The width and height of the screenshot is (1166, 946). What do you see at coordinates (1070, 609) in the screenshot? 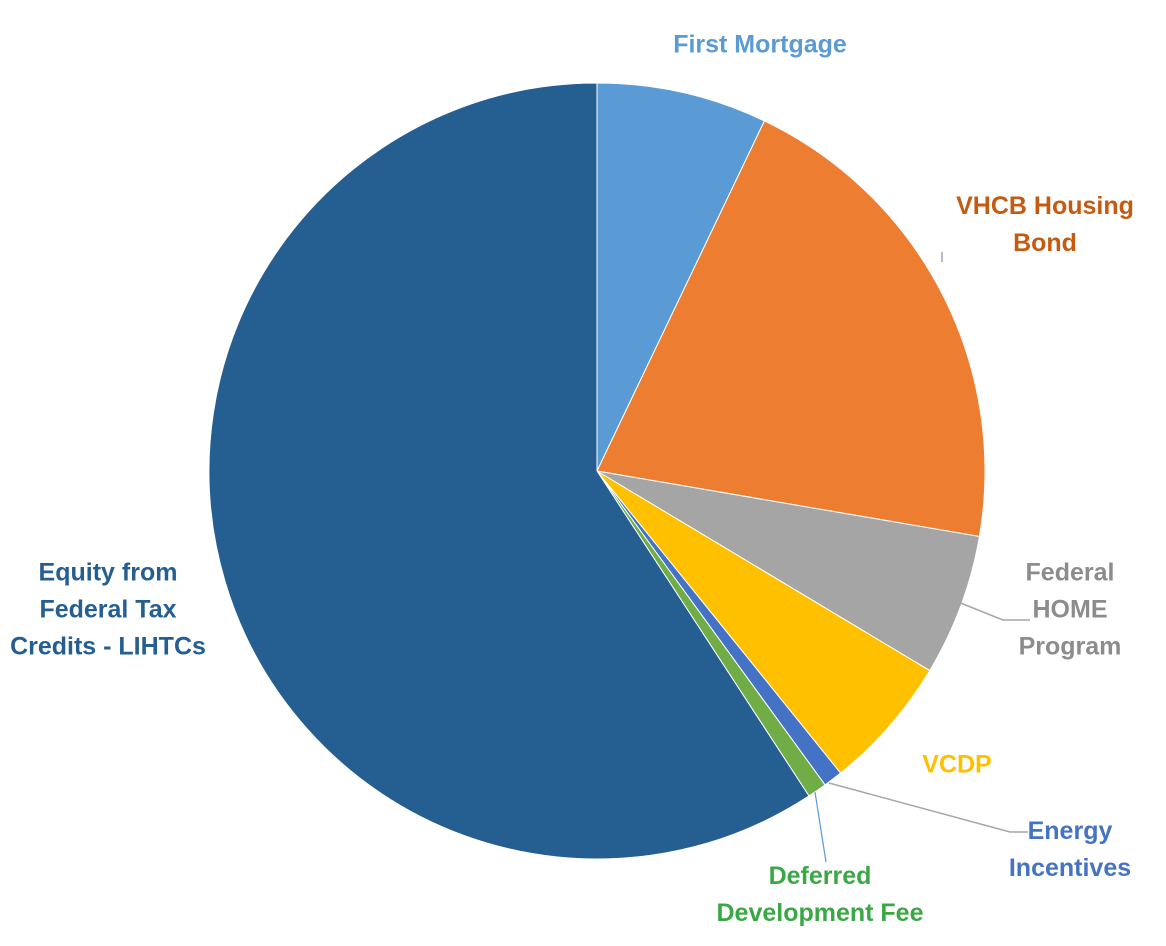
I see `slice-label: Federal HOME Program` at bounding box center [1070, 609].